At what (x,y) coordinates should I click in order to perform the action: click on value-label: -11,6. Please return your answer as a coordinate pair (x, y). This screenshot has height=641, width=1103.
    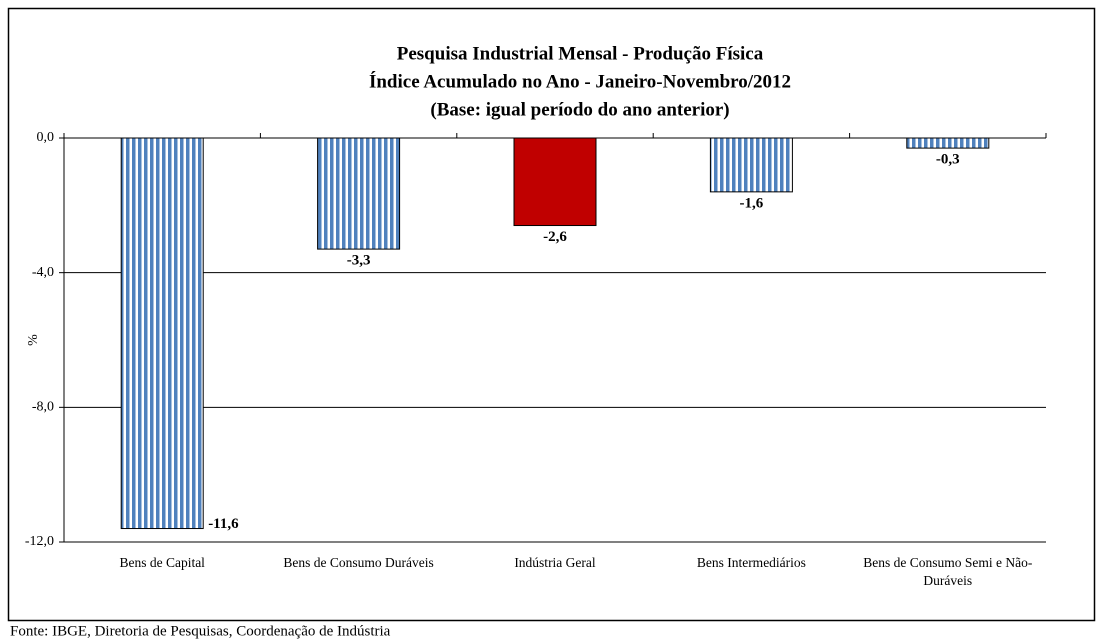
    Looking at the image, I should click on (223, 524).